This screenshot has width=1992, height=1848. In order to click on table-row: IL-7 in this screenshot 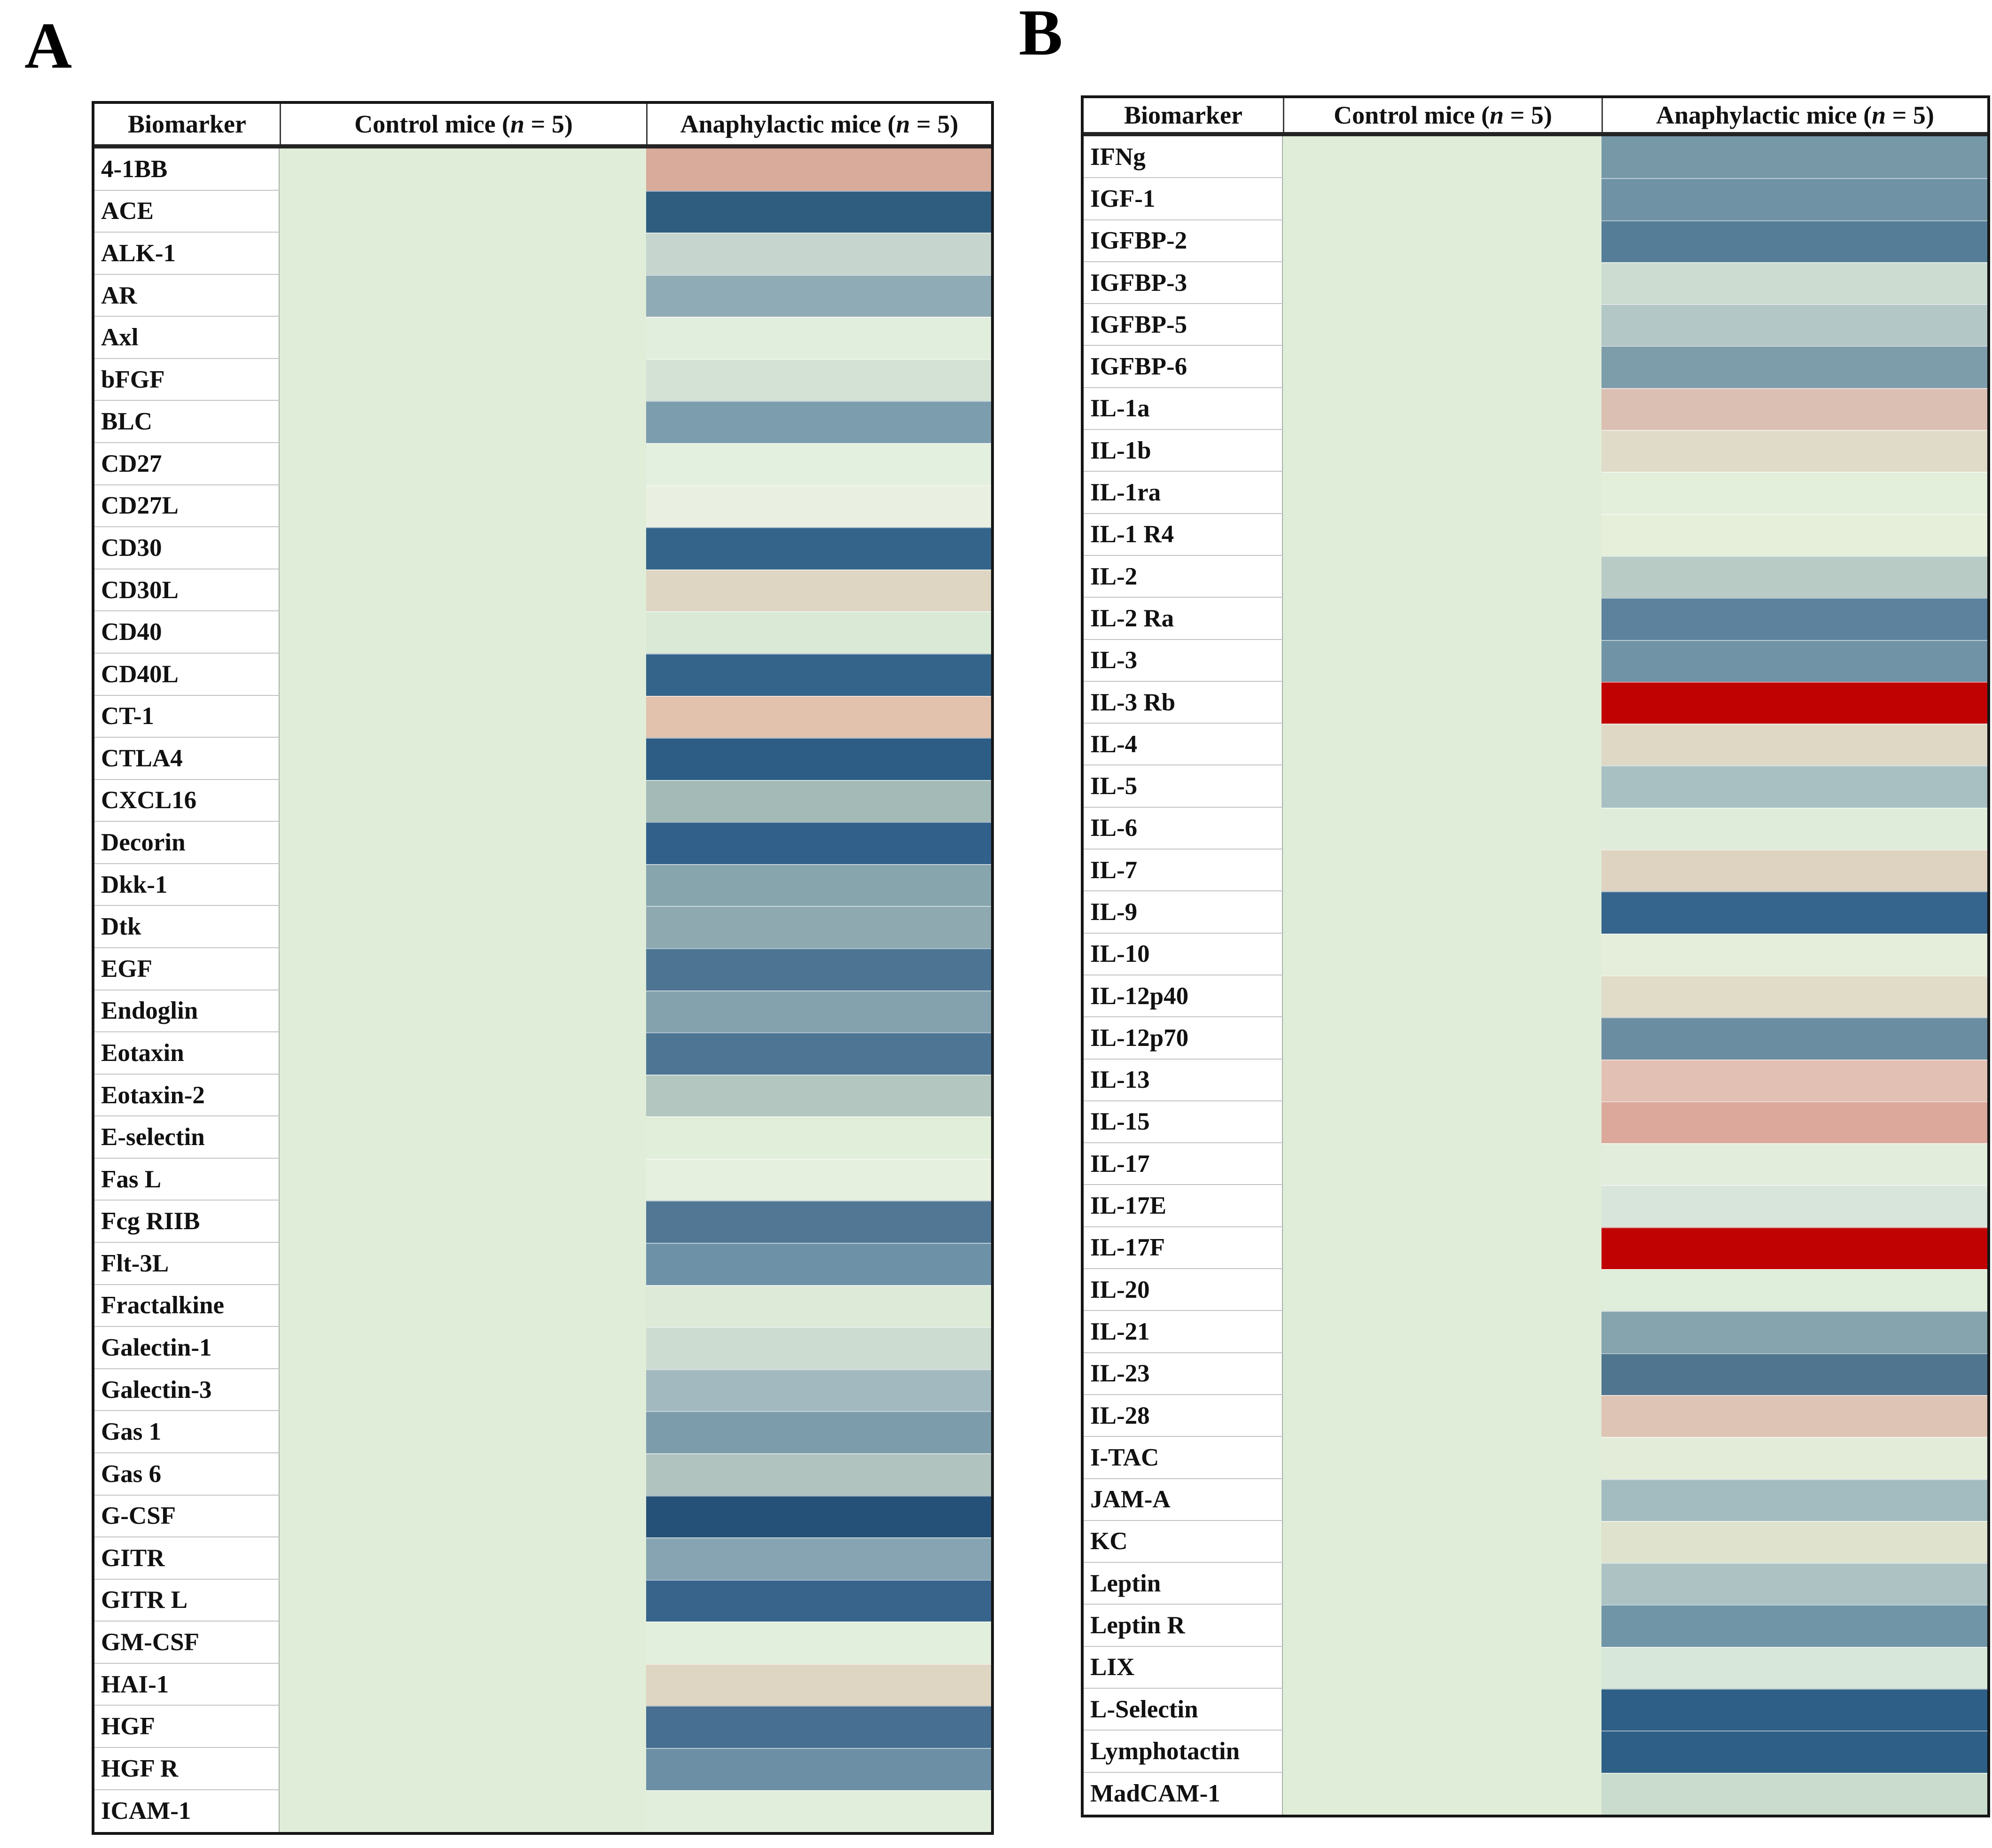, I will do `click(1535, 871)`.